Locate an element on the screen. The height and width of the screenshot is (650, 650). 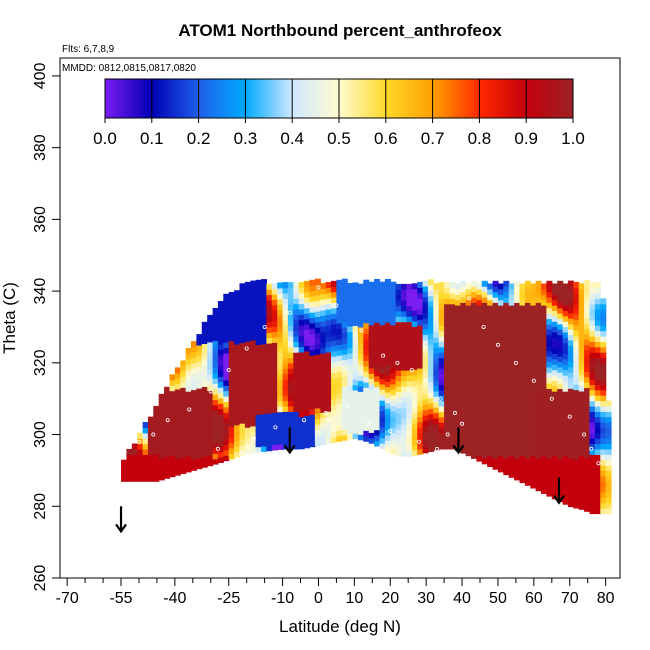
colorbar-label: 0.2 is located at coordinates (199, 138).